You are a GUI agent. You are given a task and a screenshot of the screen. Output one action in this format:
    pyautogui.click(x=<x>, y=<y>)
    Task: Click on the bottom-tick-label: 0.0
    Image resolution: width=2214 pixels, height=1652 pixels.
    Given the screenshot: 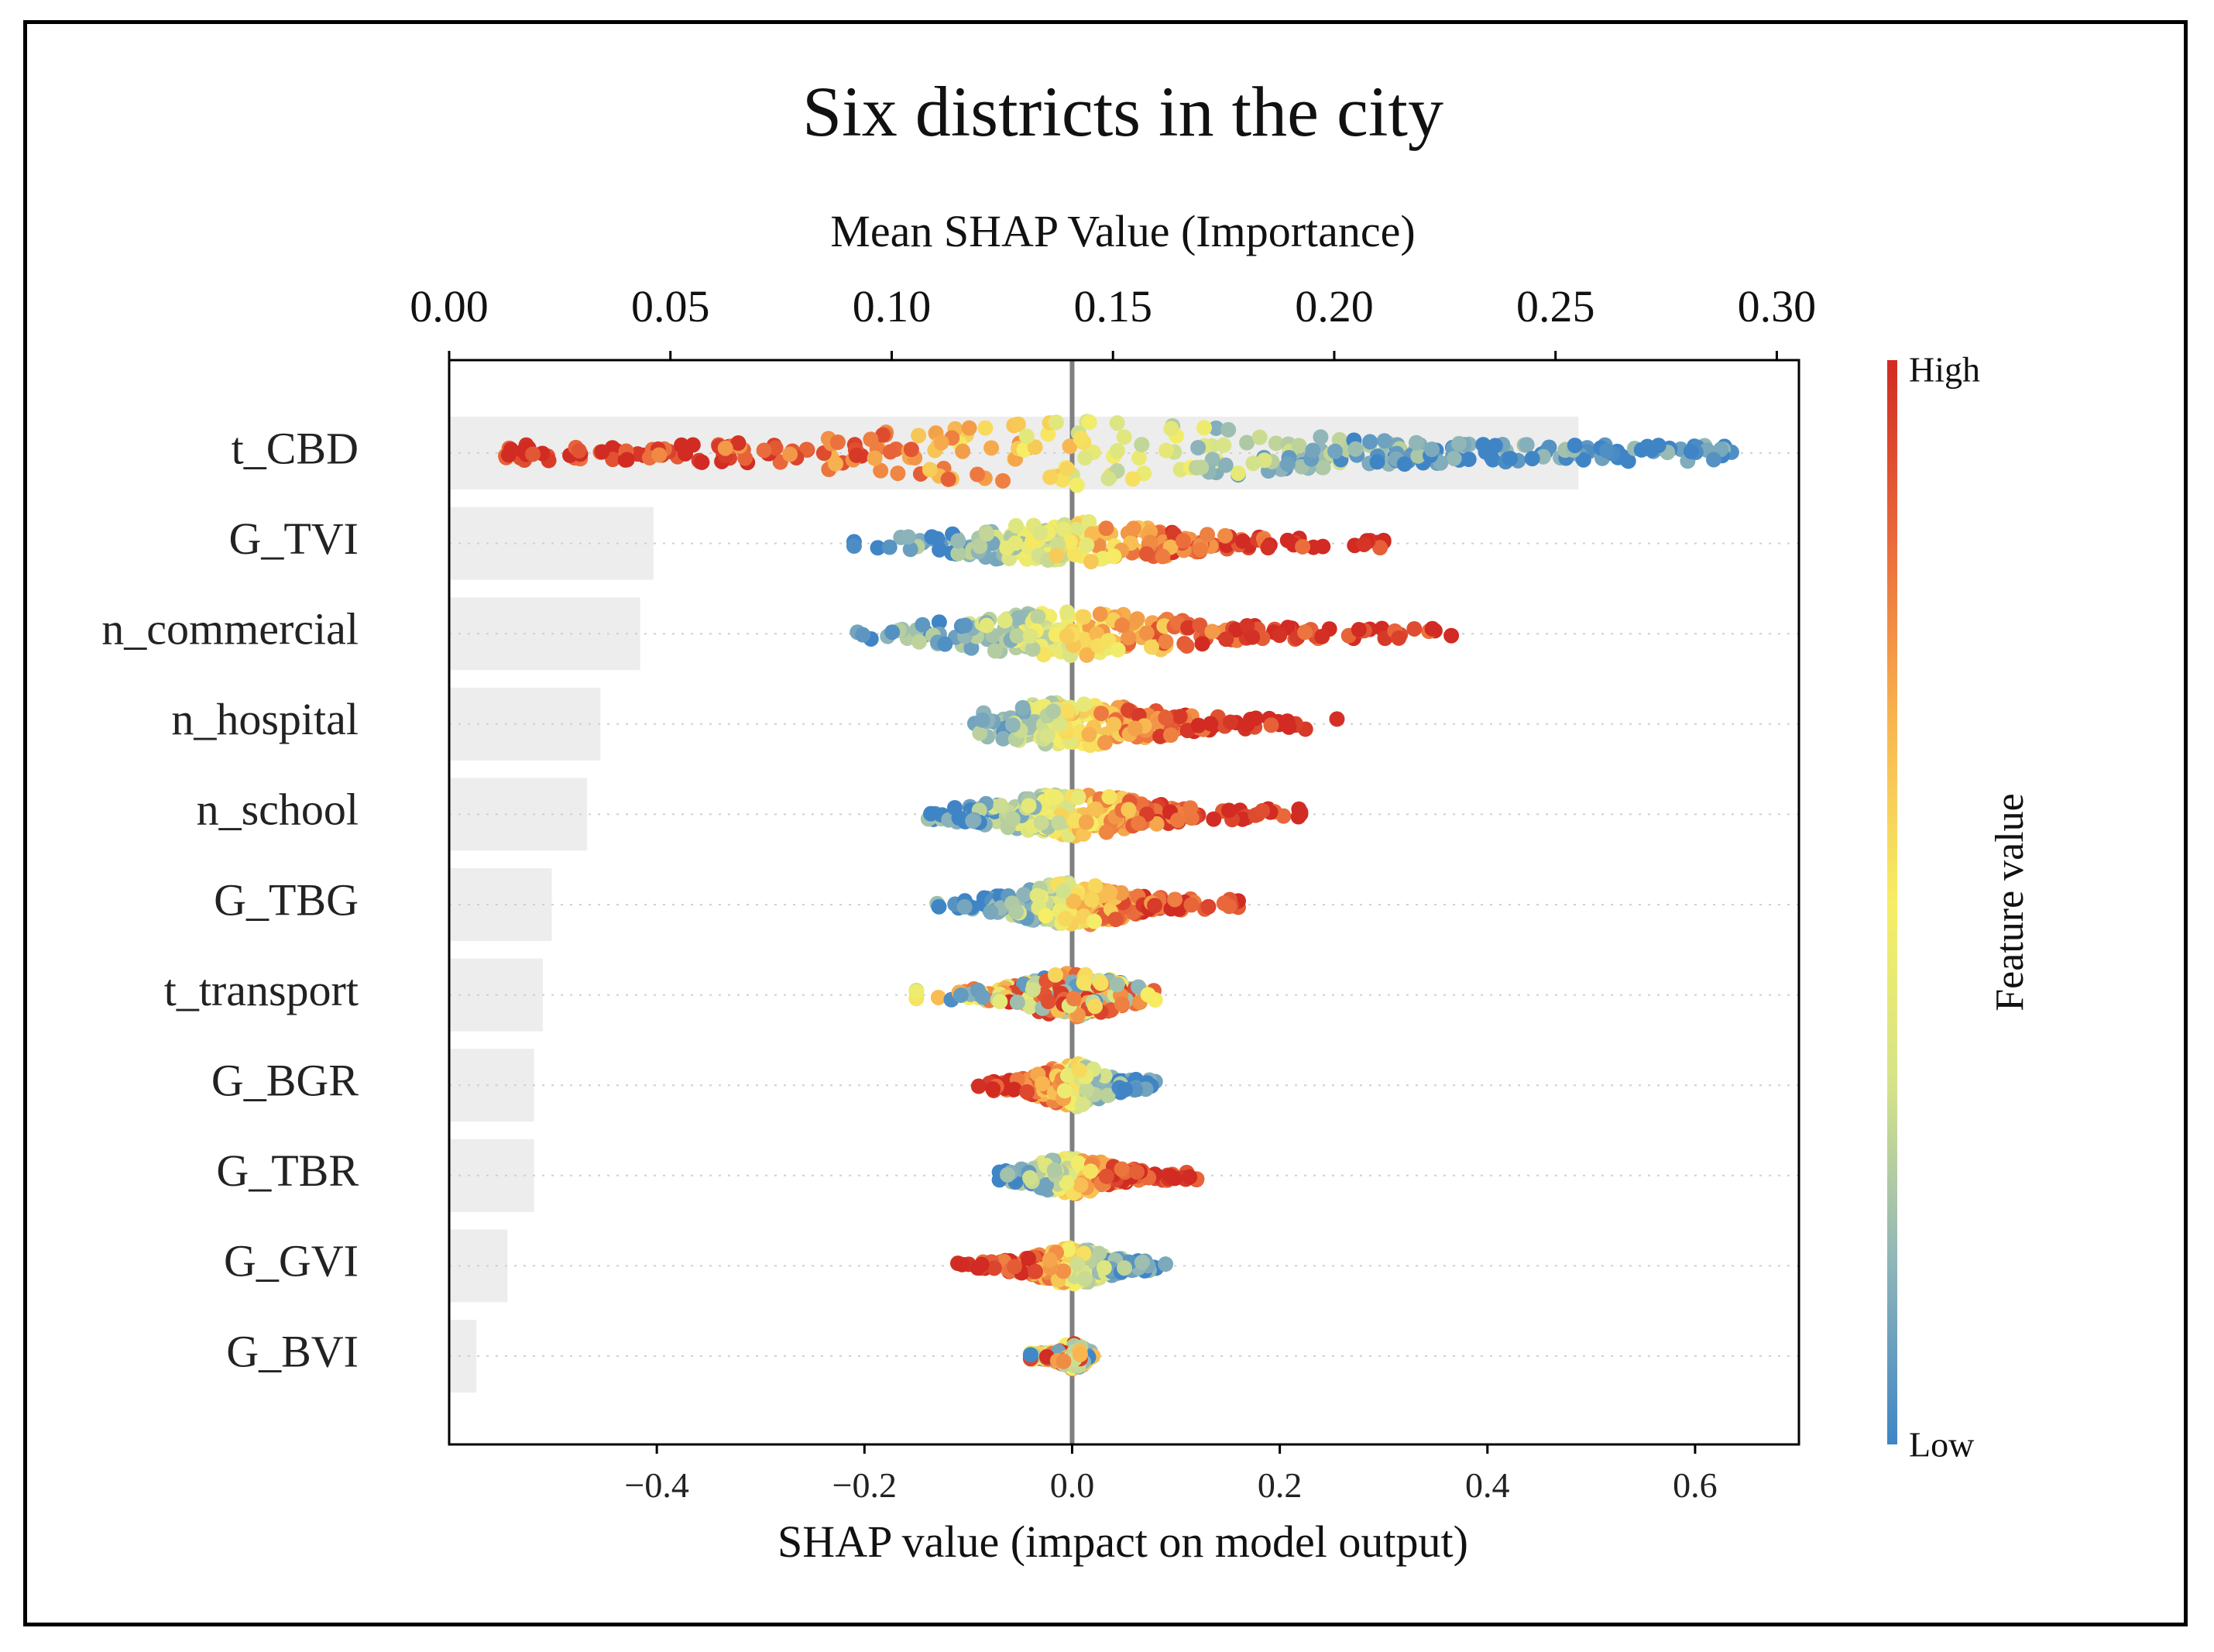 What is the action you would take?
    pyautogui.click(x=1072, y=1485)
    